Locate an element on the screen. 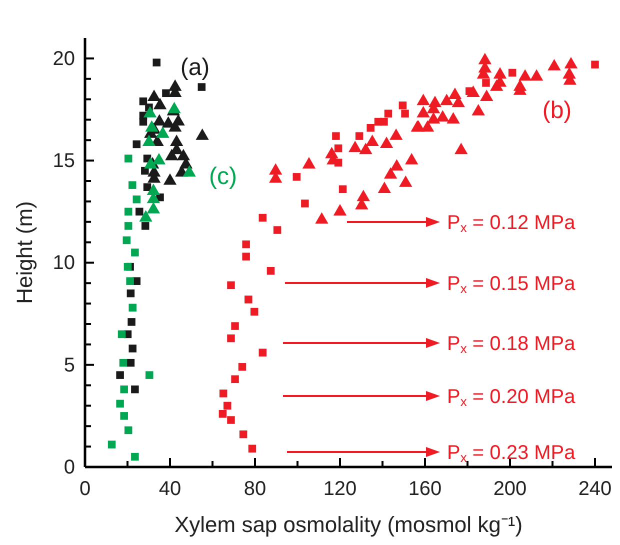 This screenshot has width=620, height=545. x-tick-label: 80 is located at coordinates (255, 489).